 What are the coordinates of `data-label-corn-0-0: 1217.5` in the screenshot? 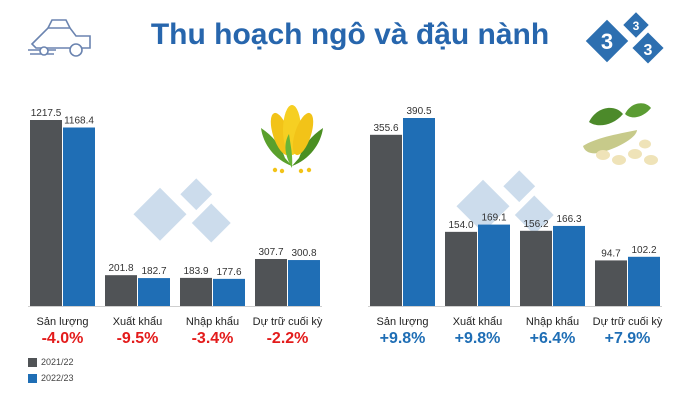 It's located at (46, 113).